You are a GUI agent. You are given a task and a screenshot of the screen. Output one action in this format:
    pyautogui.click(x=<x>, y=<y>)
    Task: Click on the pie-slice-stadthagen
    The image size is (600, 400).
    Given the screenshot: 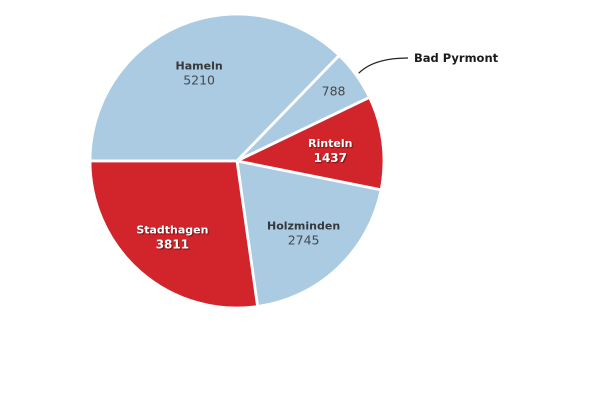 What is the action you would take?
    pyautogui.click(x=174, y=234)
    